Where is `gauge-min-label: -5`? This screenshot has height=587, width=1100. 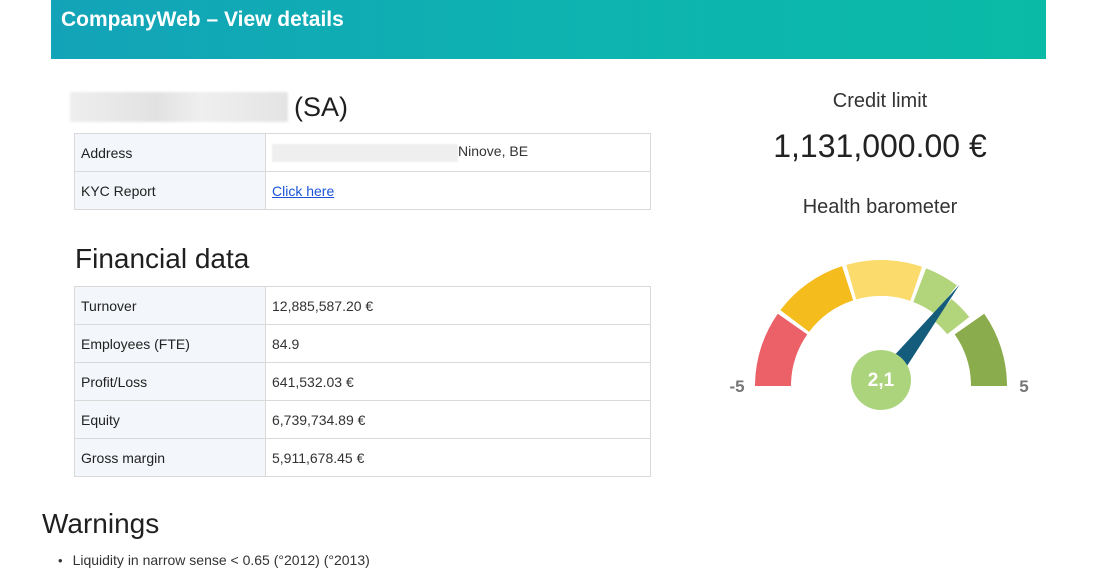 gauge-min-label: -5 is located at coordinates (736, 386).